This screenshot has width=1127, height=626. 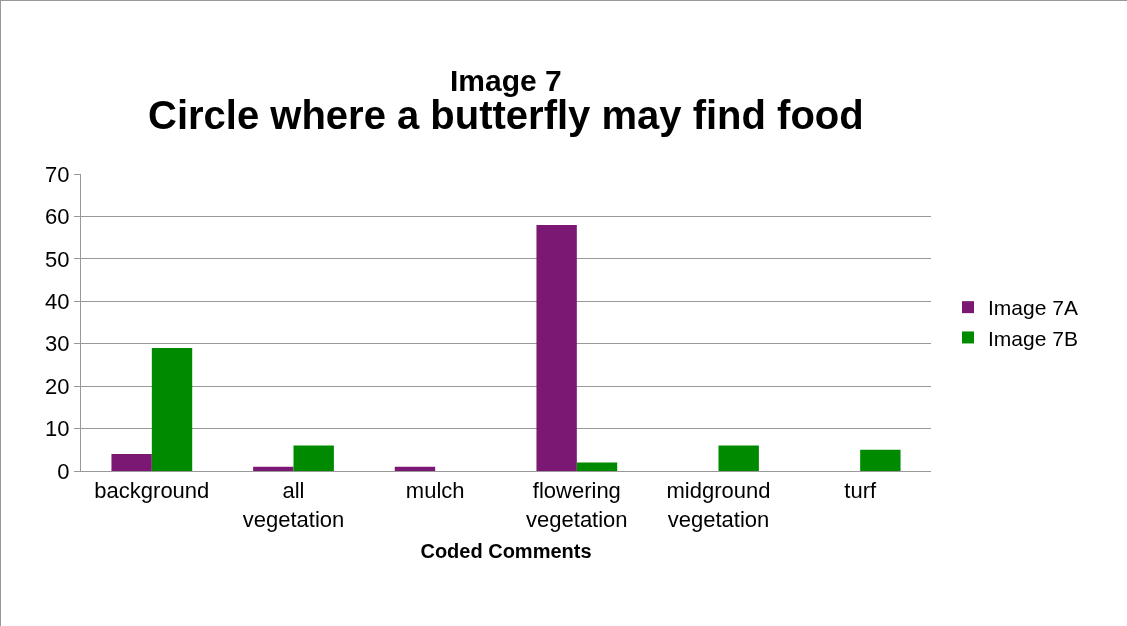 I want to click on legend-label: Image 7A, so click(x=1033, y=308).